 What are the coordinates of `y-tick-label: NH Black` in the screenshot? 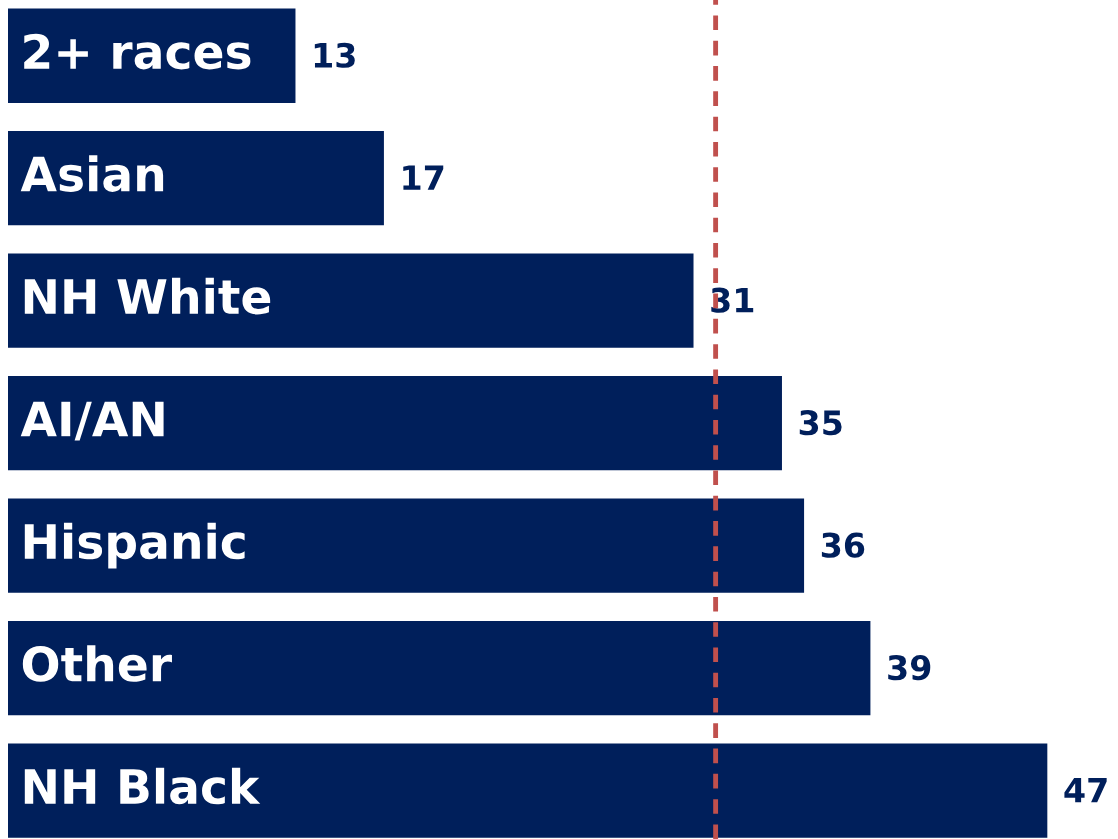 It's located at (142, 786).